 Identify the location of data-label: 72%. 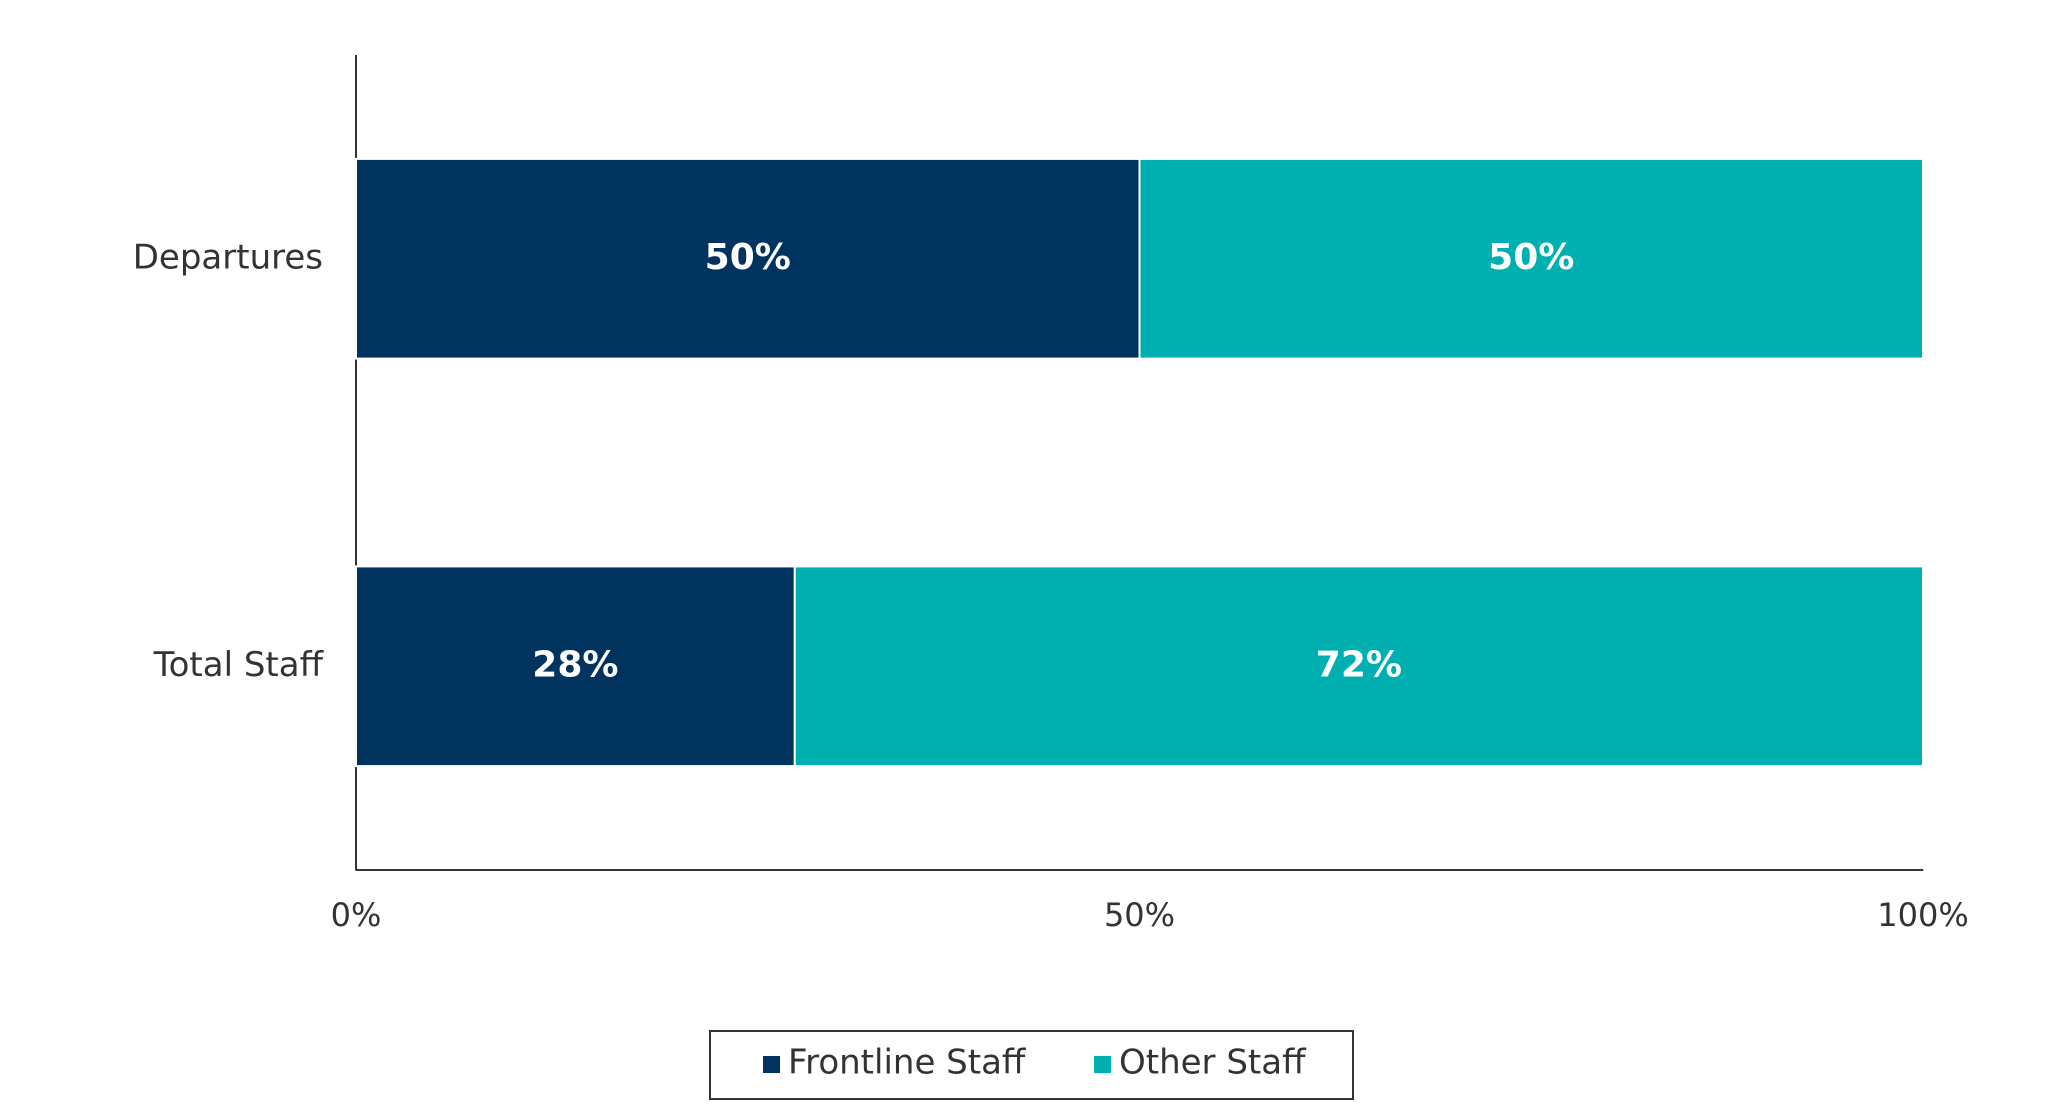
(1359, 664).